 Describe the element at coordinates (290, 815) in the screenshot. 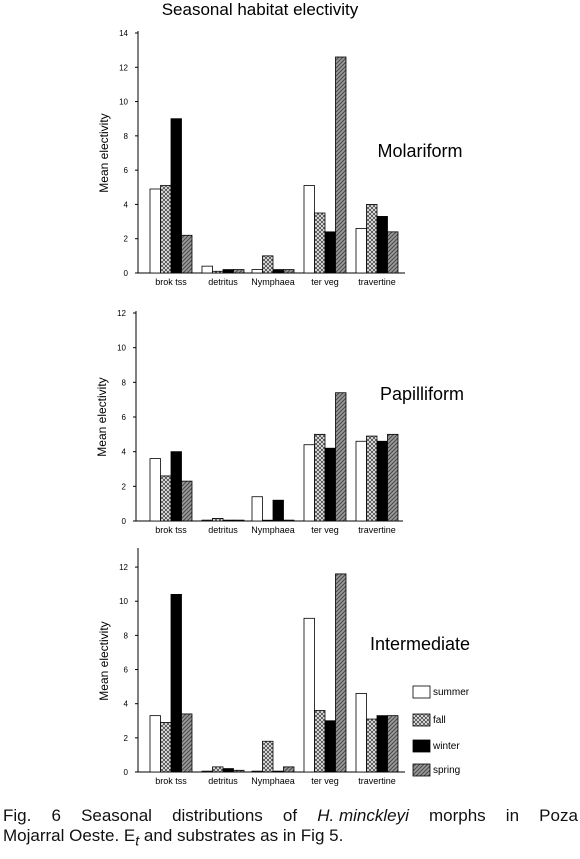

I see `caption-word: of` at that location.